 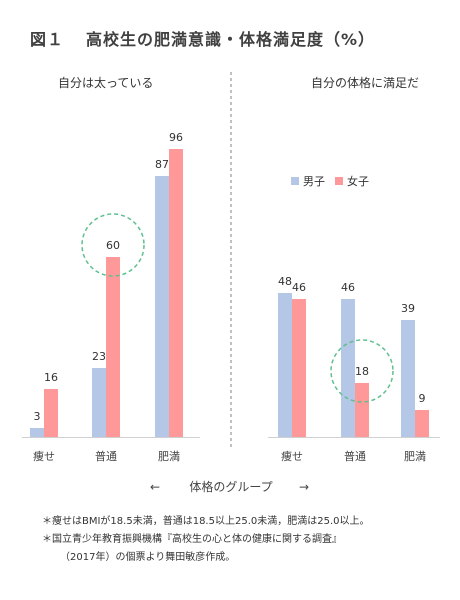 I want to click on bar-1-女子-普通, so click(x=113, y=347).